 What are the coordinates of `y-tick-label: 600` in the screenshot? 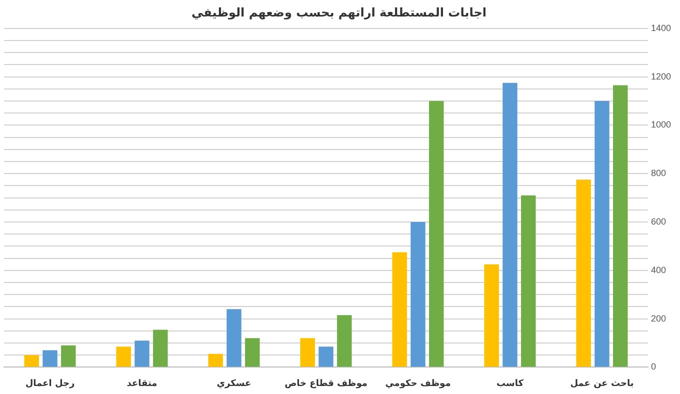 It's located at (658, 221).